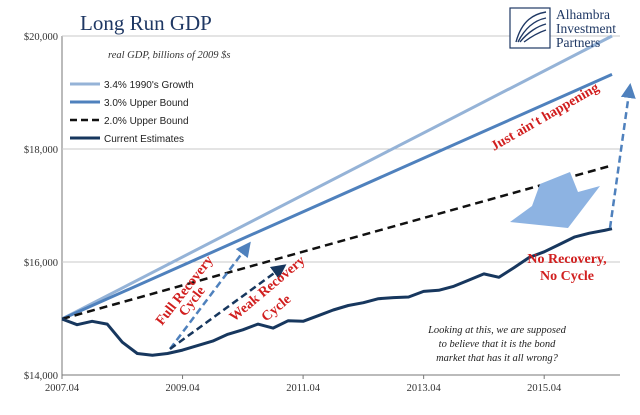  Describe the element at coordinates (41, 376) in the screenshot. I see `y-tick-label: $14,000` at that location.